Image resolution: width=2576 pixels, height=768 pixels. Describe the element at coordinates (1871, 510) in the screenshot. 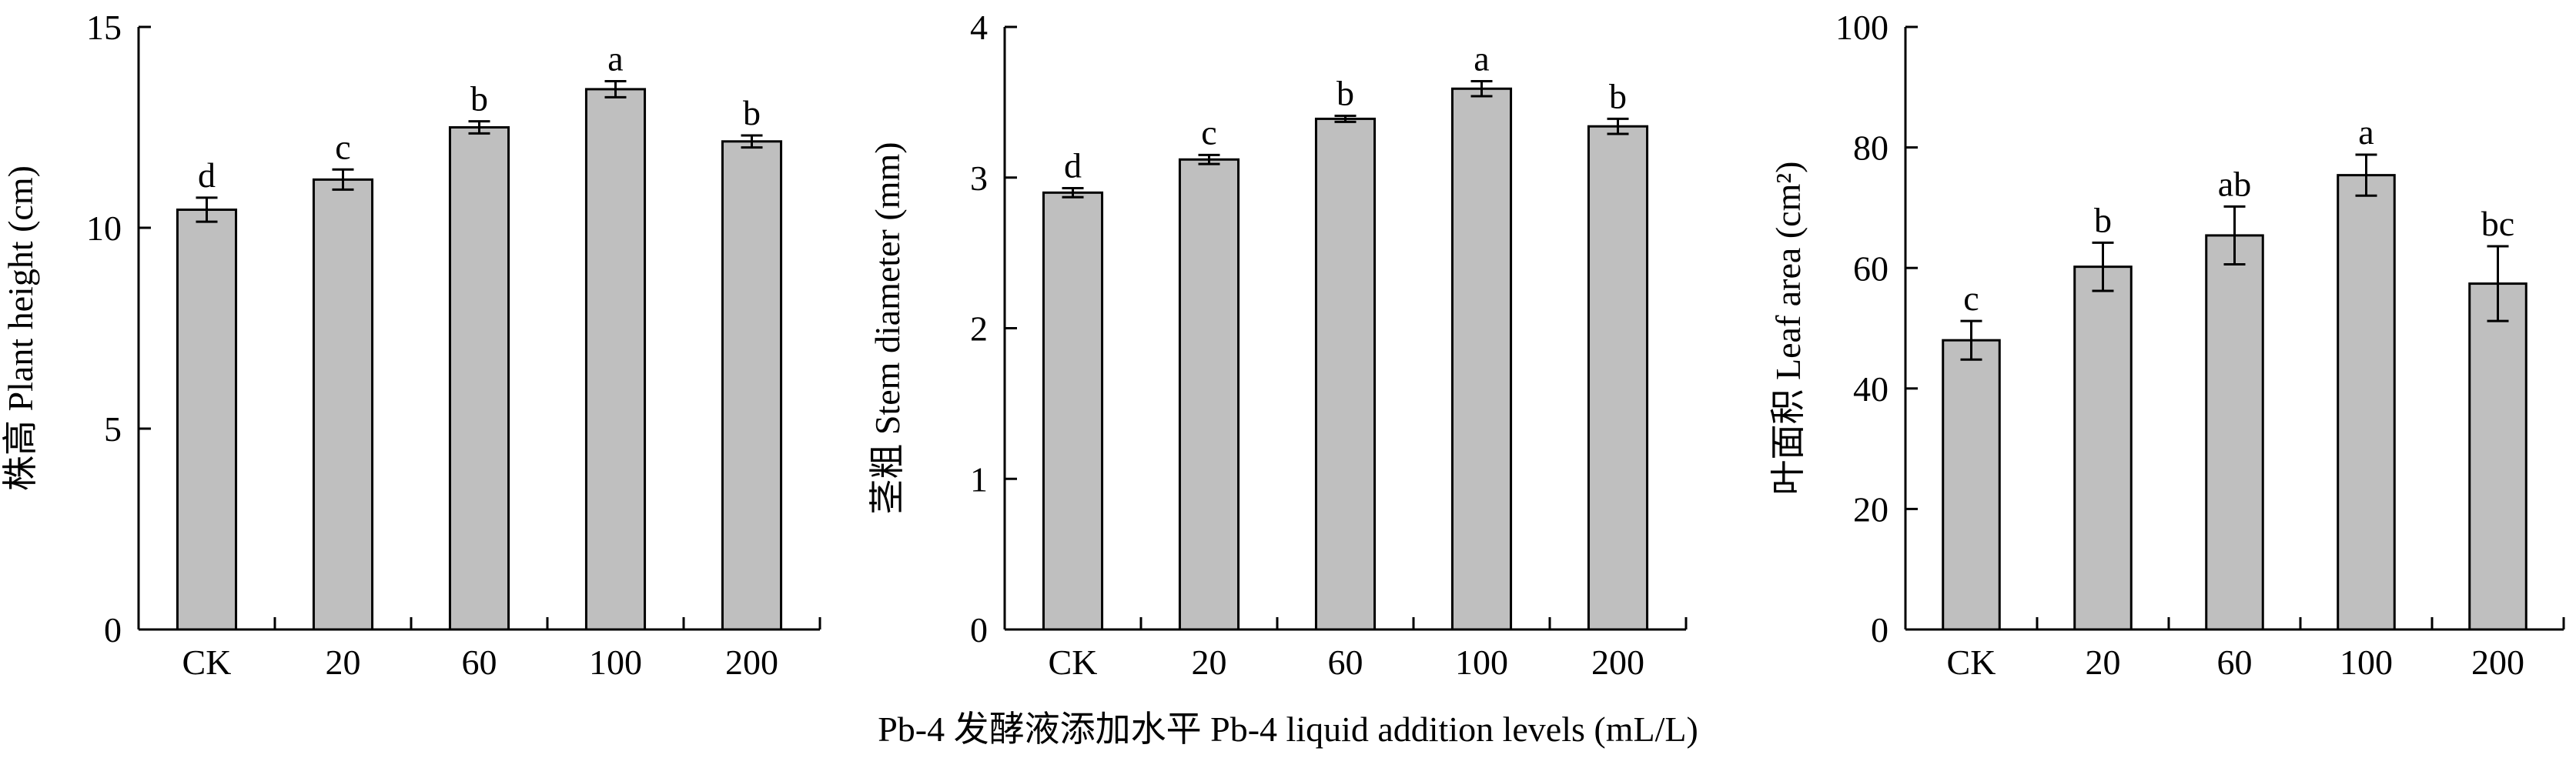

I see `y-tick-label: 20` at that location.